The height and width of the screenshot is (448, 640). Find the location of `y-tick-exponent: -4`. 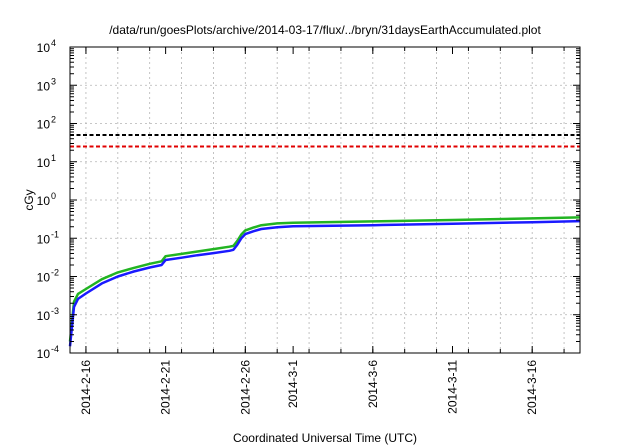

y-tick-exponent: -4 is located at coordinates (55, 349).